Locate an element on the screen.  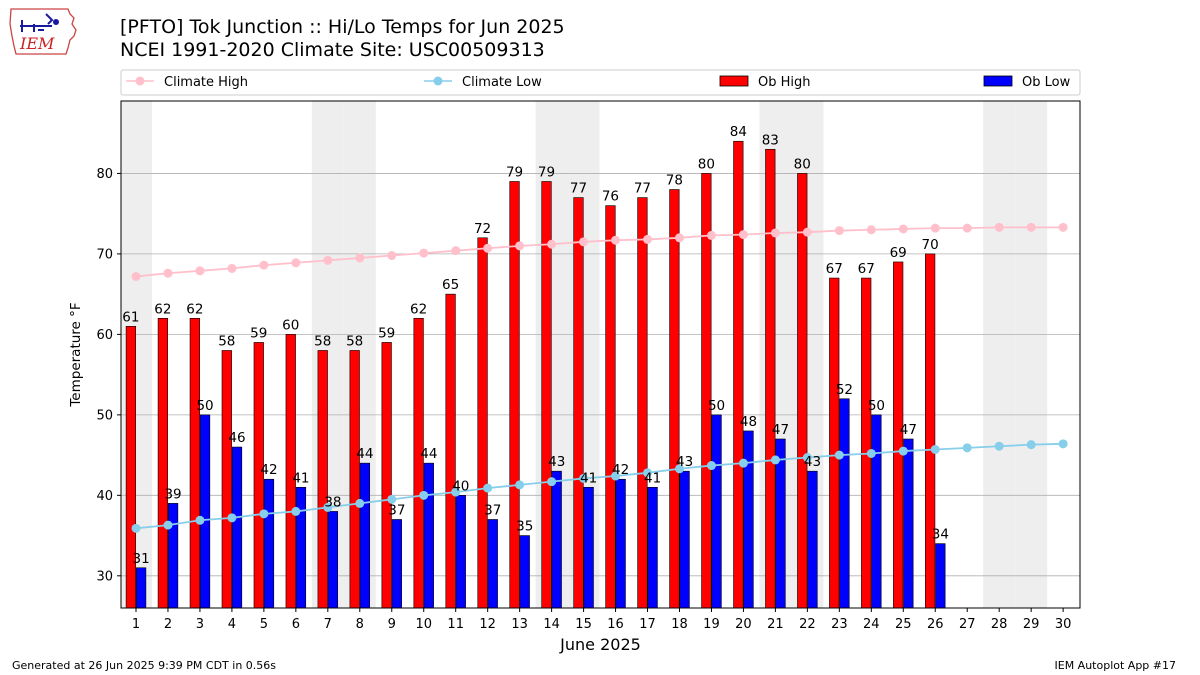
ob-high-label: 78 is located at coordinates (674, 181).